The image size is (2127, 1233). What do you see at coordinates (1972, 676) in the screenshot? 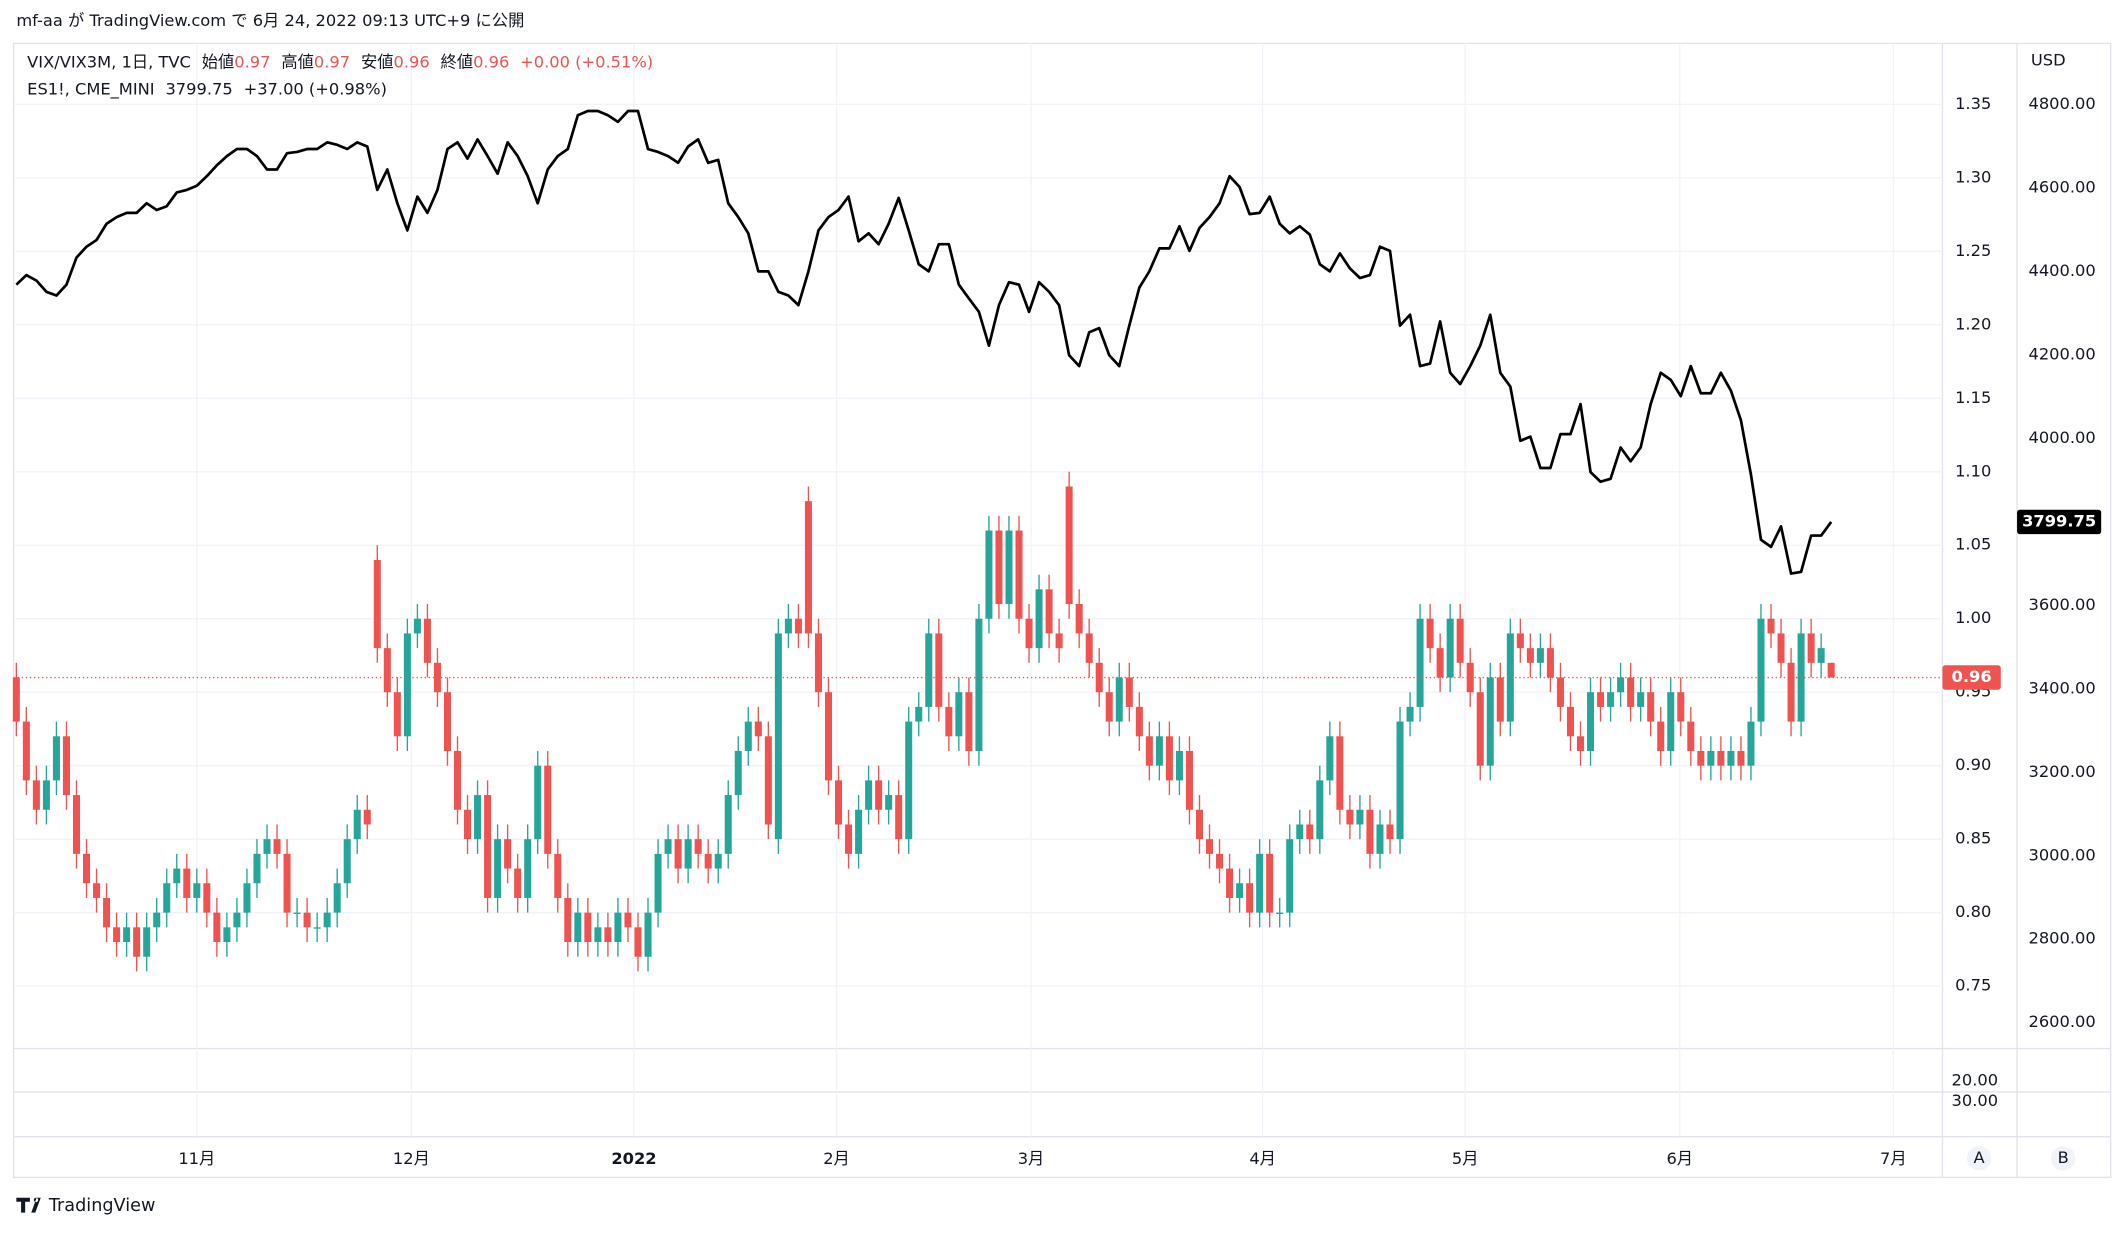
I see `price-badge-label: 0.96` at bounding box center [1972, 676].